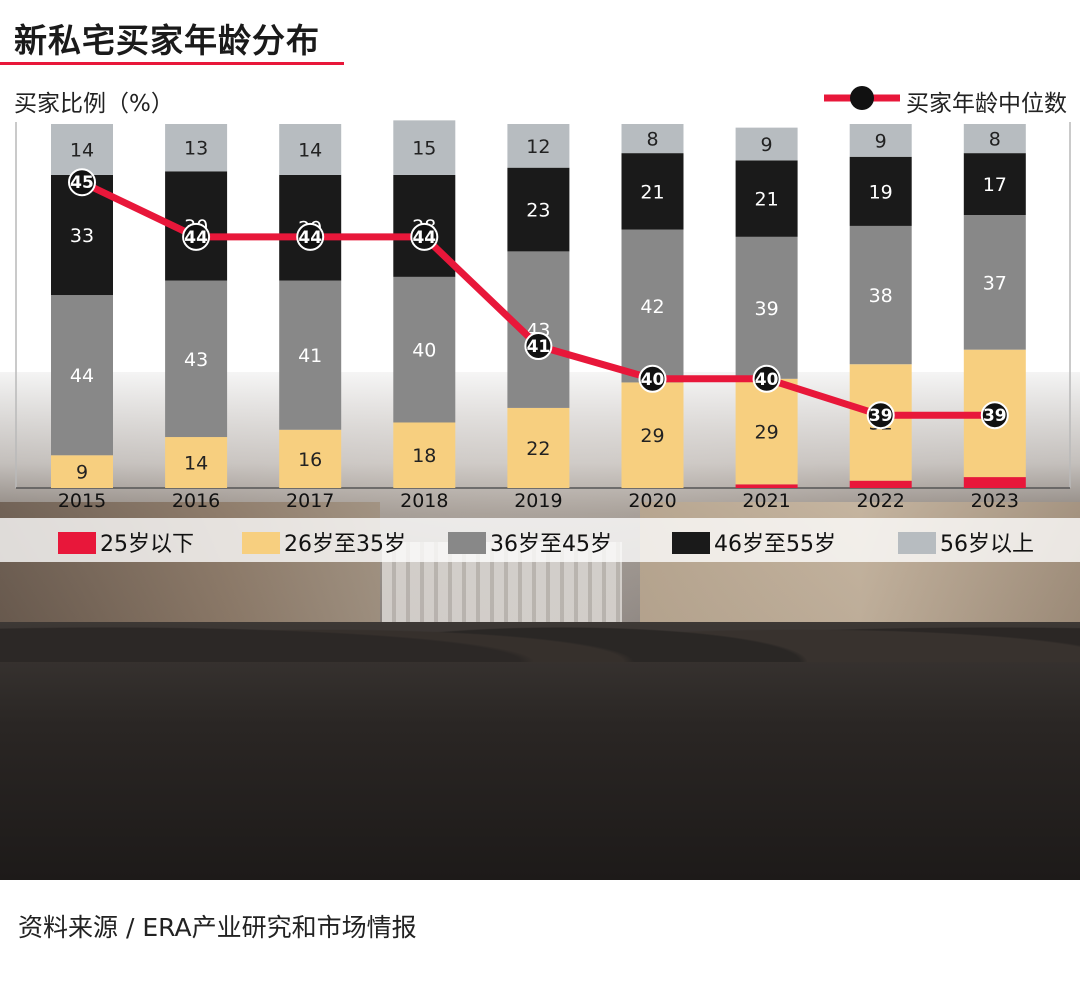  I want to click on legend-label: 26岁至35岁, so click(345, 544).